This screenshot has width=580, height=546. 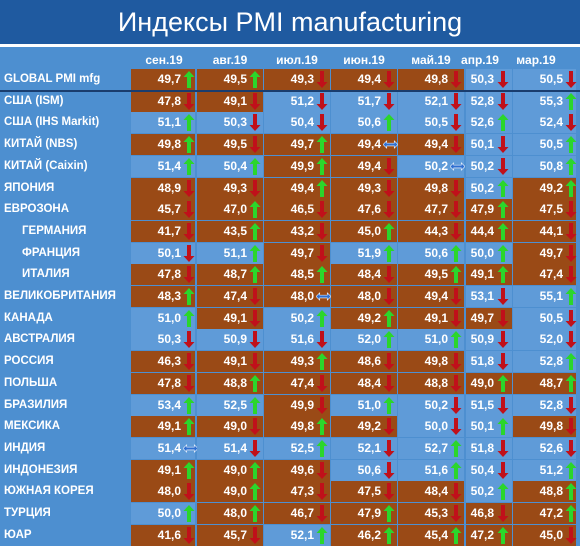 What do you see at coordinates (41, 469) in the screenshot?
I see `row-label: ИНДОНЕЗИЯ` at bounding box center [41, 469].